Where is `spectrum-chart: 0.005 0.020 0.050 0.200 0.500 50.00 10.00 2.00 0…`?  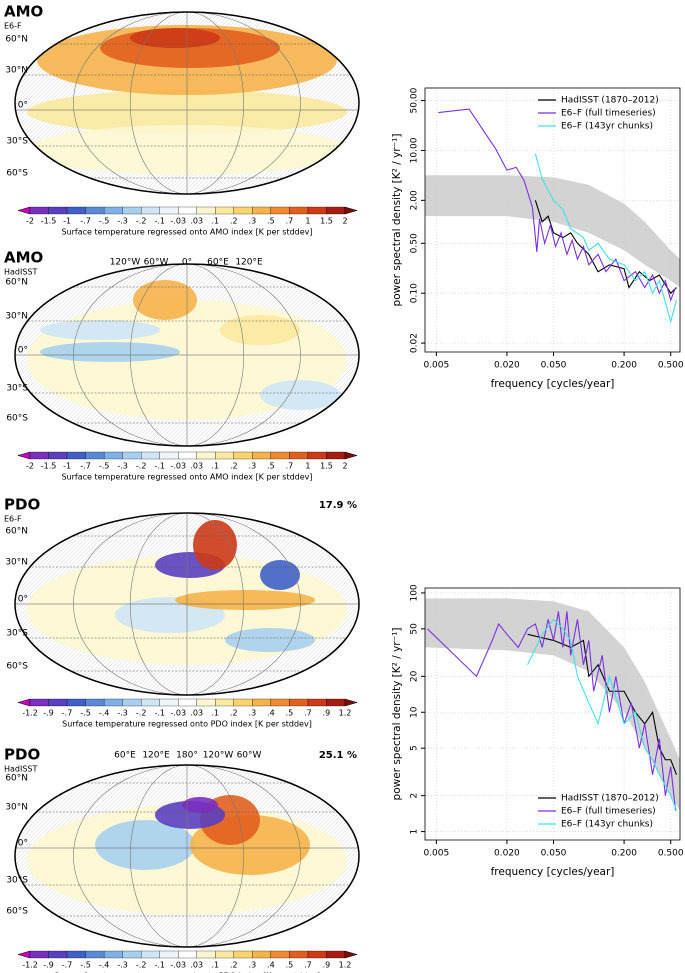
spectrum-chart: 0.005 0.020 0.050 0.200 0.500 50.00 10.00 2.00 0… is located at coordinates (537, 238).